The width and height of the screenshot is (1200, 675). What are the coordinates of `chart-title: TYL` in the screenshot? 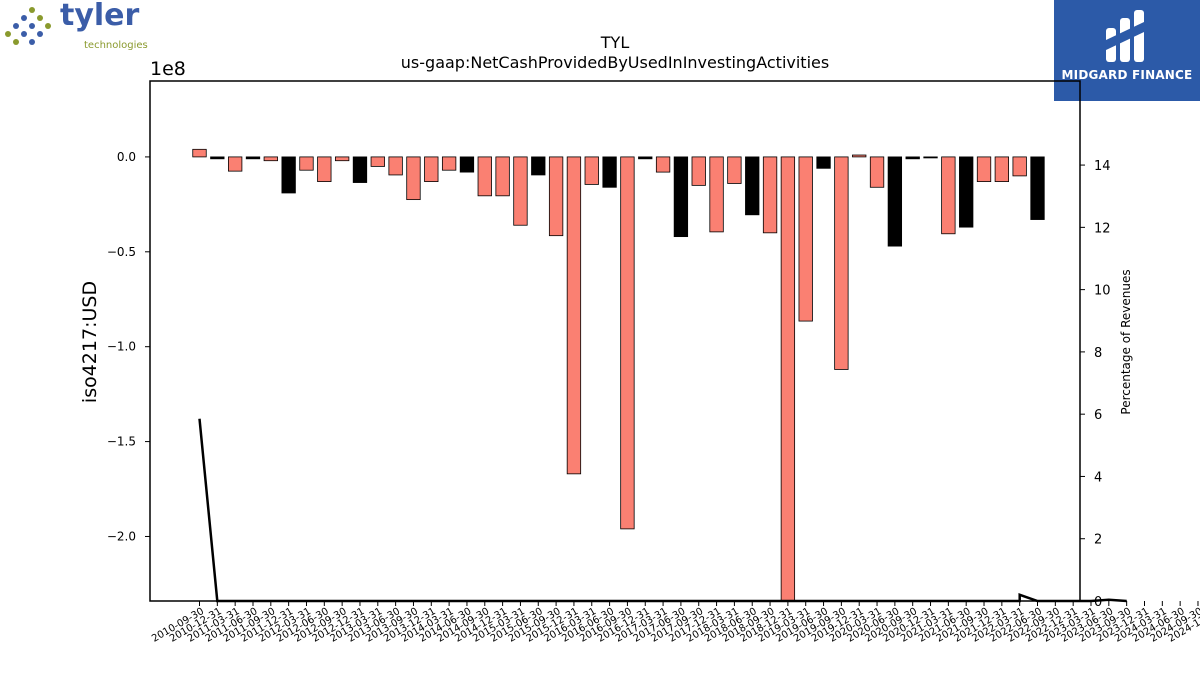 It's located at (615, 42).